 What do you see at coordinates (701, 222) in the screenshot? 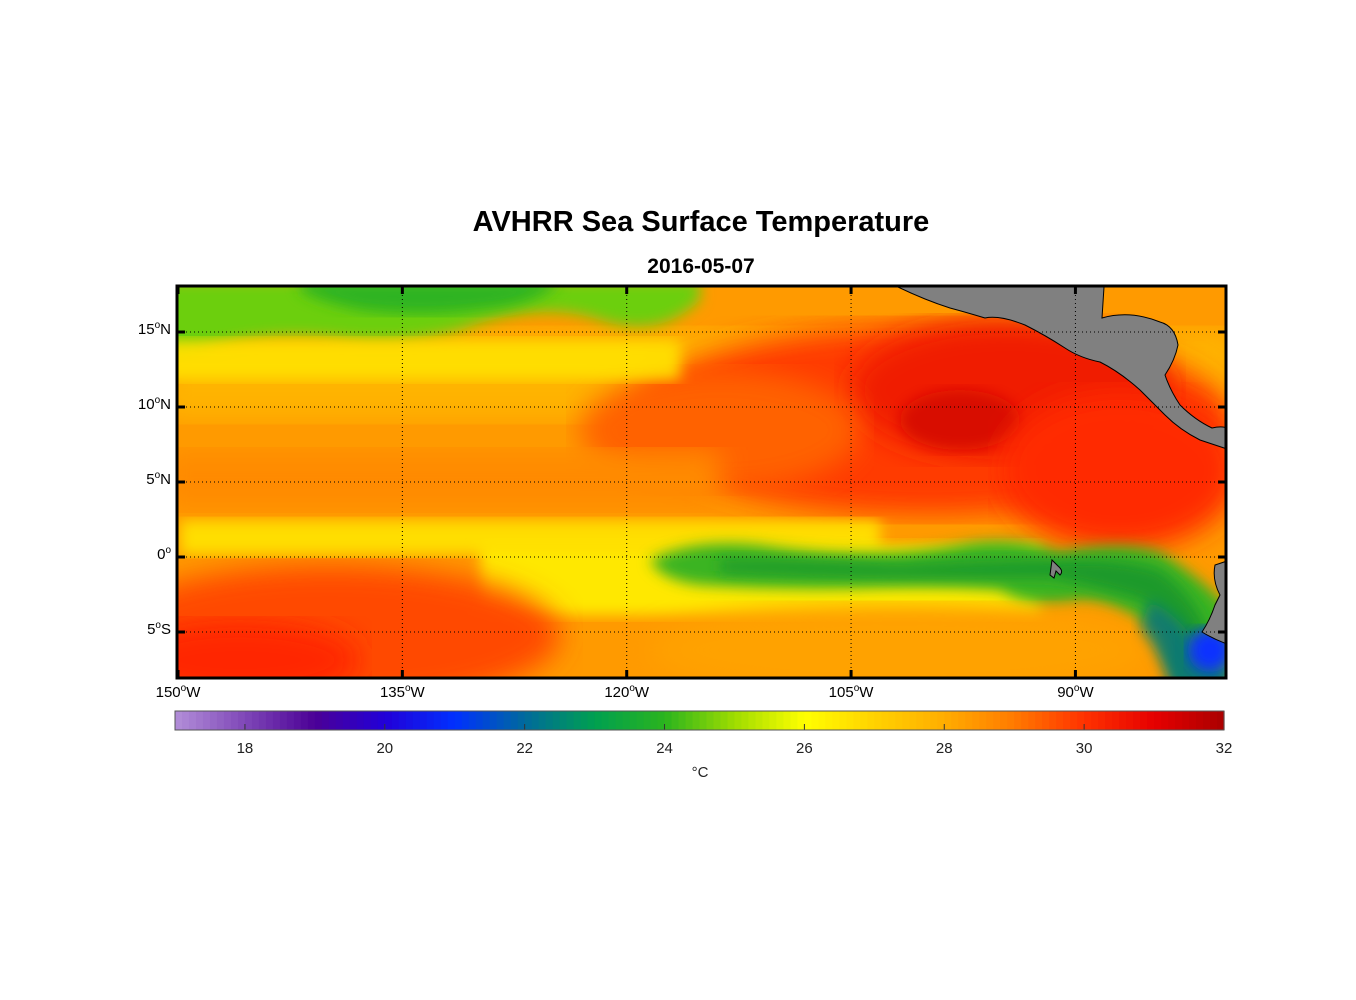
I see `map-title: AVHRR Sea Surface Temperature` at bounding box center [701, 222].